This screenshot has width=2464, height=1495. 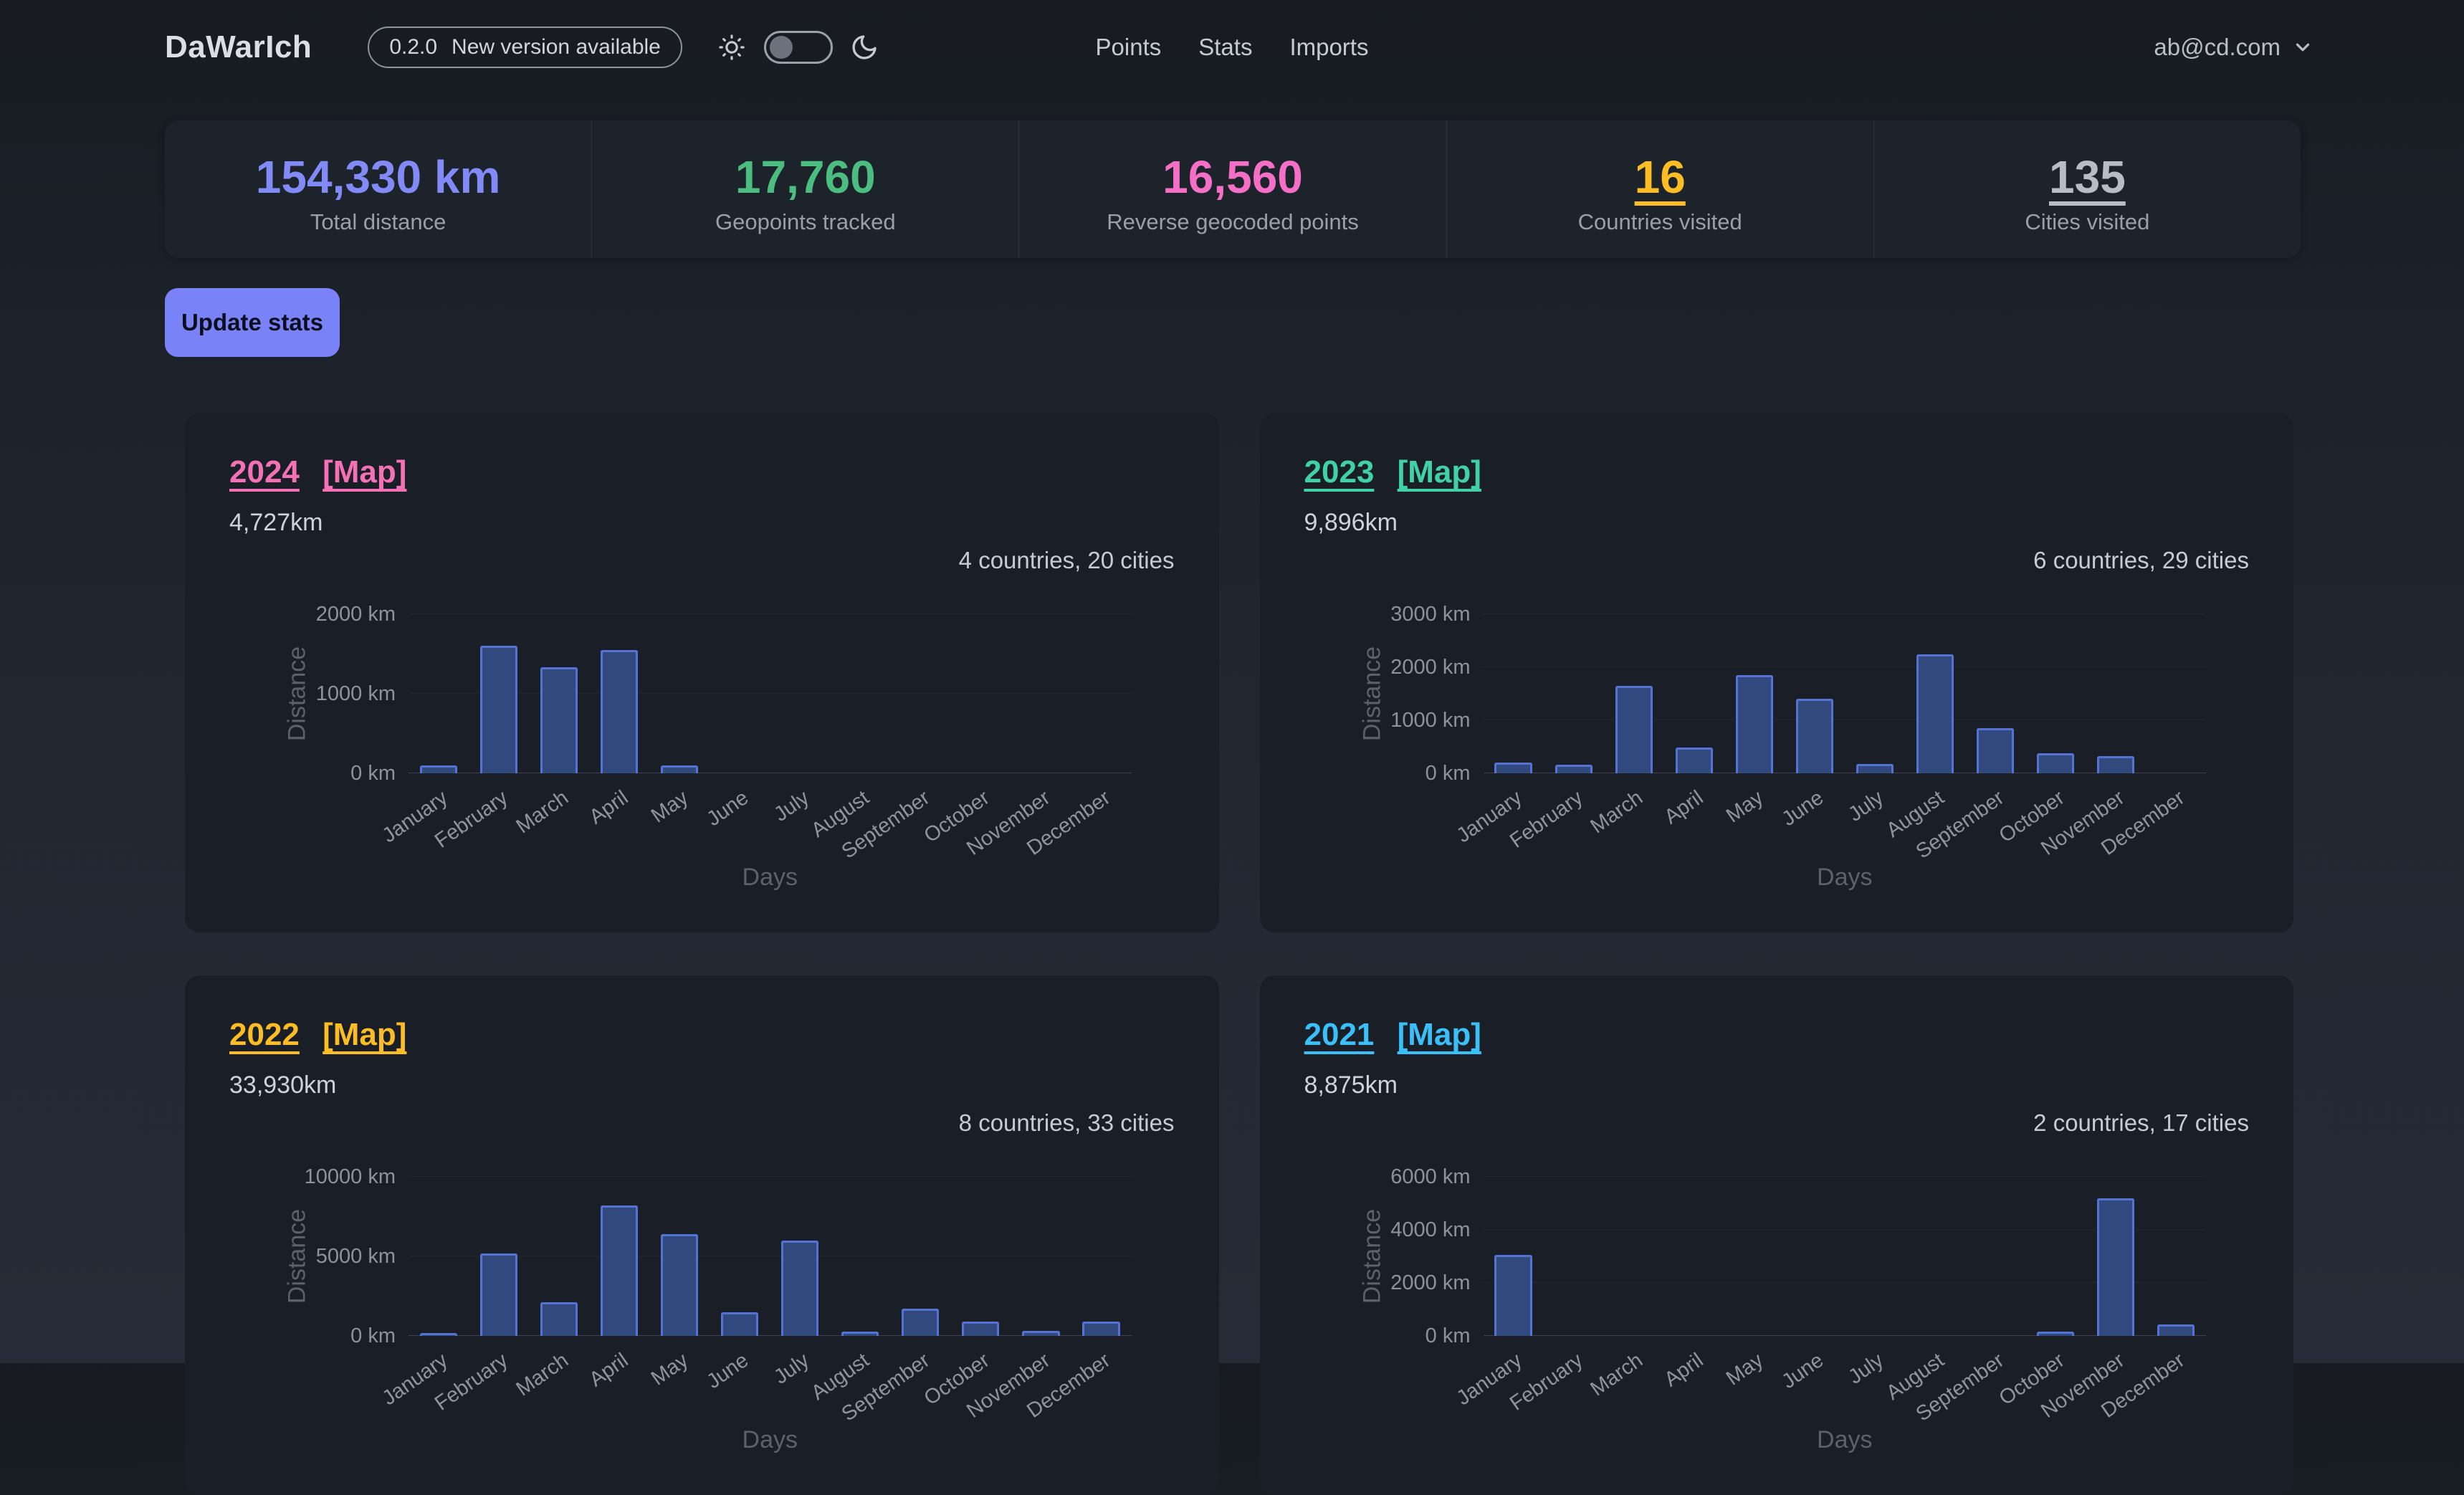 I want to click on chevron-down-icon, so click(x=2303, y=48).